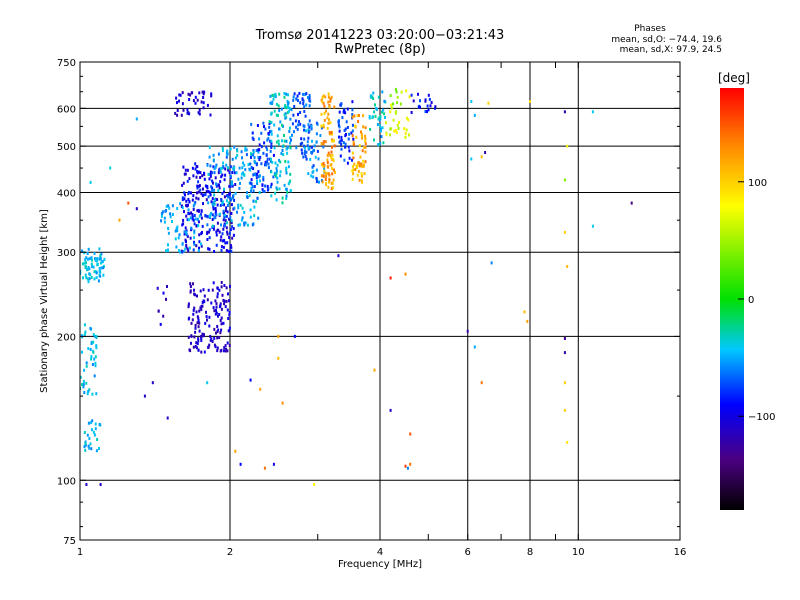 Image resolution: width=800 pixels, height=600 pixels. What do you see at coordinates (751, 300) in the screenshot?
I see `colorbar-tick-label: 0` at bounding box center [751, 300].